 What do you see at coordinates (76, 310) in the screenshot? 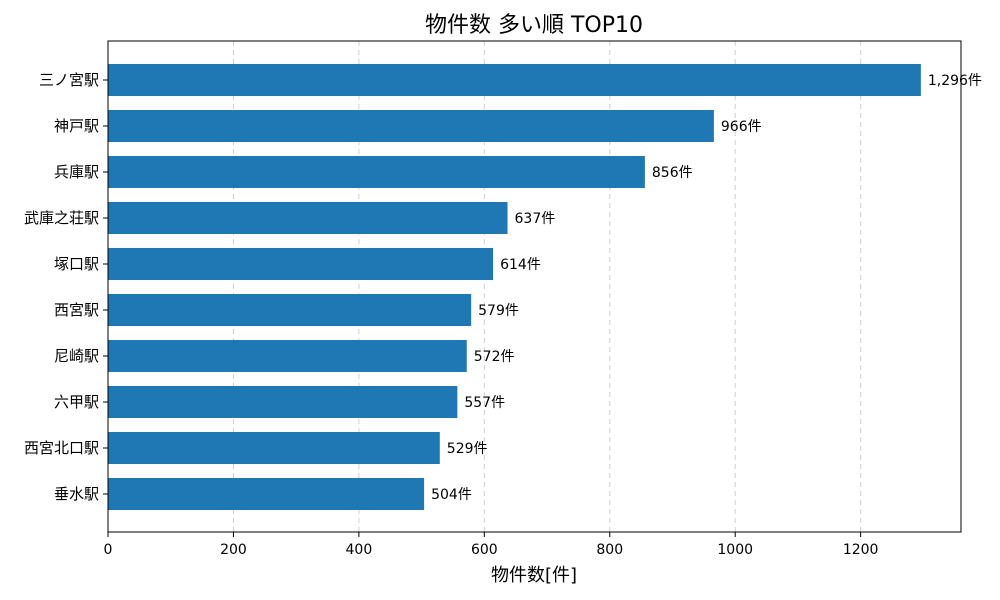
I see `y-tick-label: 西宮駅` at bounding box center [76, 310].